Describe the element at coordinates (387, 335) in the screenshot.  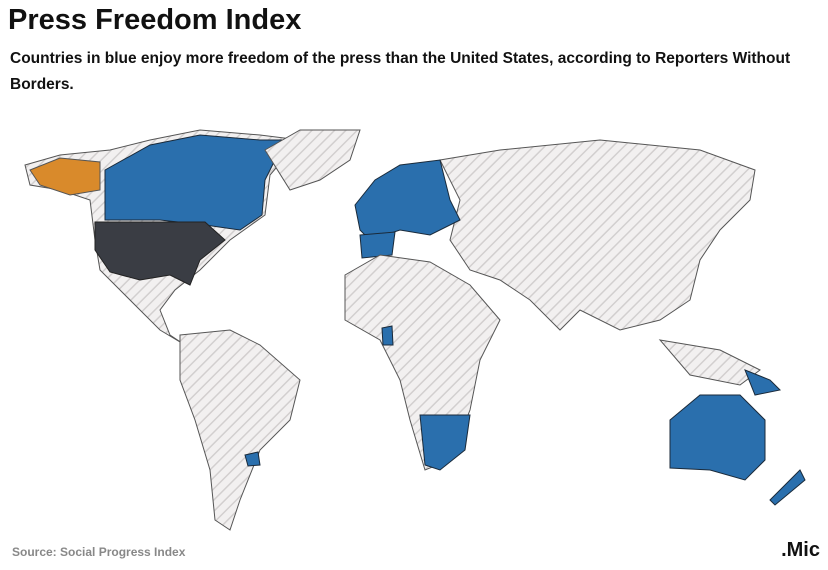
I see `ghana` at that location.